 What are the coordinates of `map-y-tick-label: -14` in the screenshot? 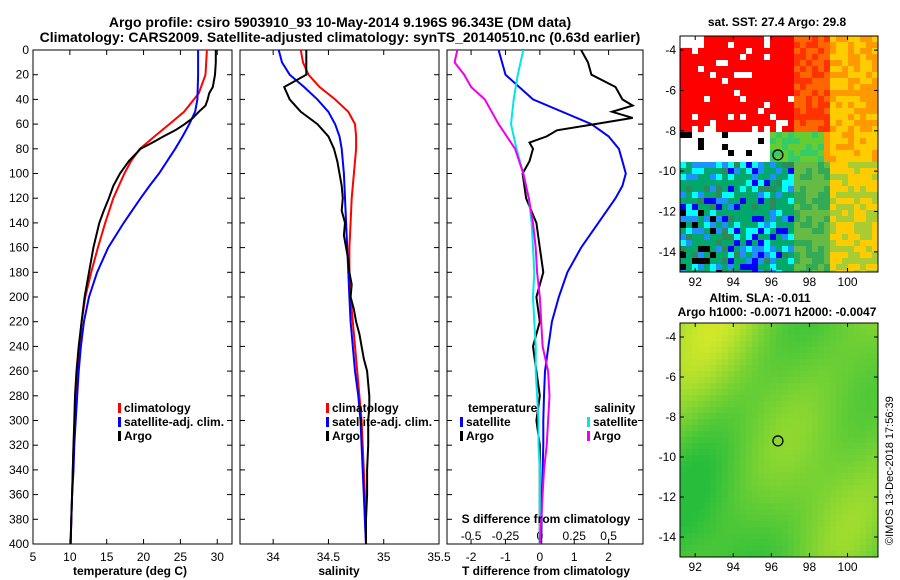 It's located at (668, 252).